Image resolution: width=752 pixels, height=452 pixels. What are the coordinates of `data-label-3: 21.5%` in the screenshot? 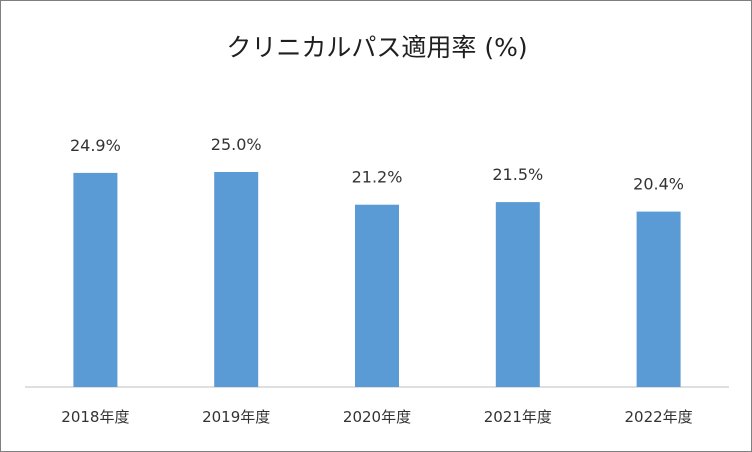 It's located at (517, 174).